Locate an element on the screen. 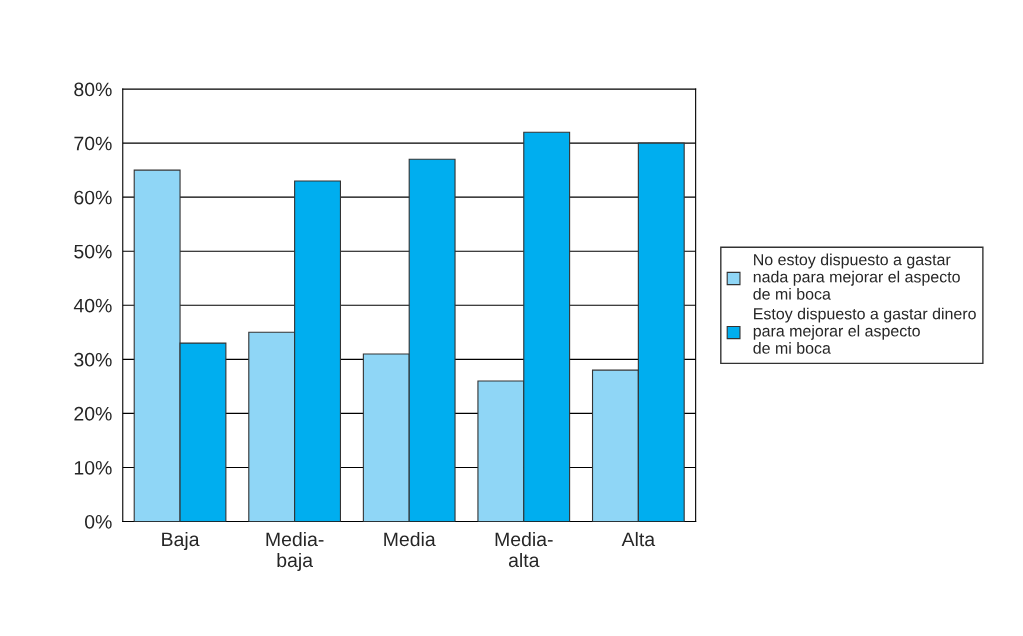 This screenshot has width=1023, height=636. y-tick-label: 0% is located at coordinates (98, 521).